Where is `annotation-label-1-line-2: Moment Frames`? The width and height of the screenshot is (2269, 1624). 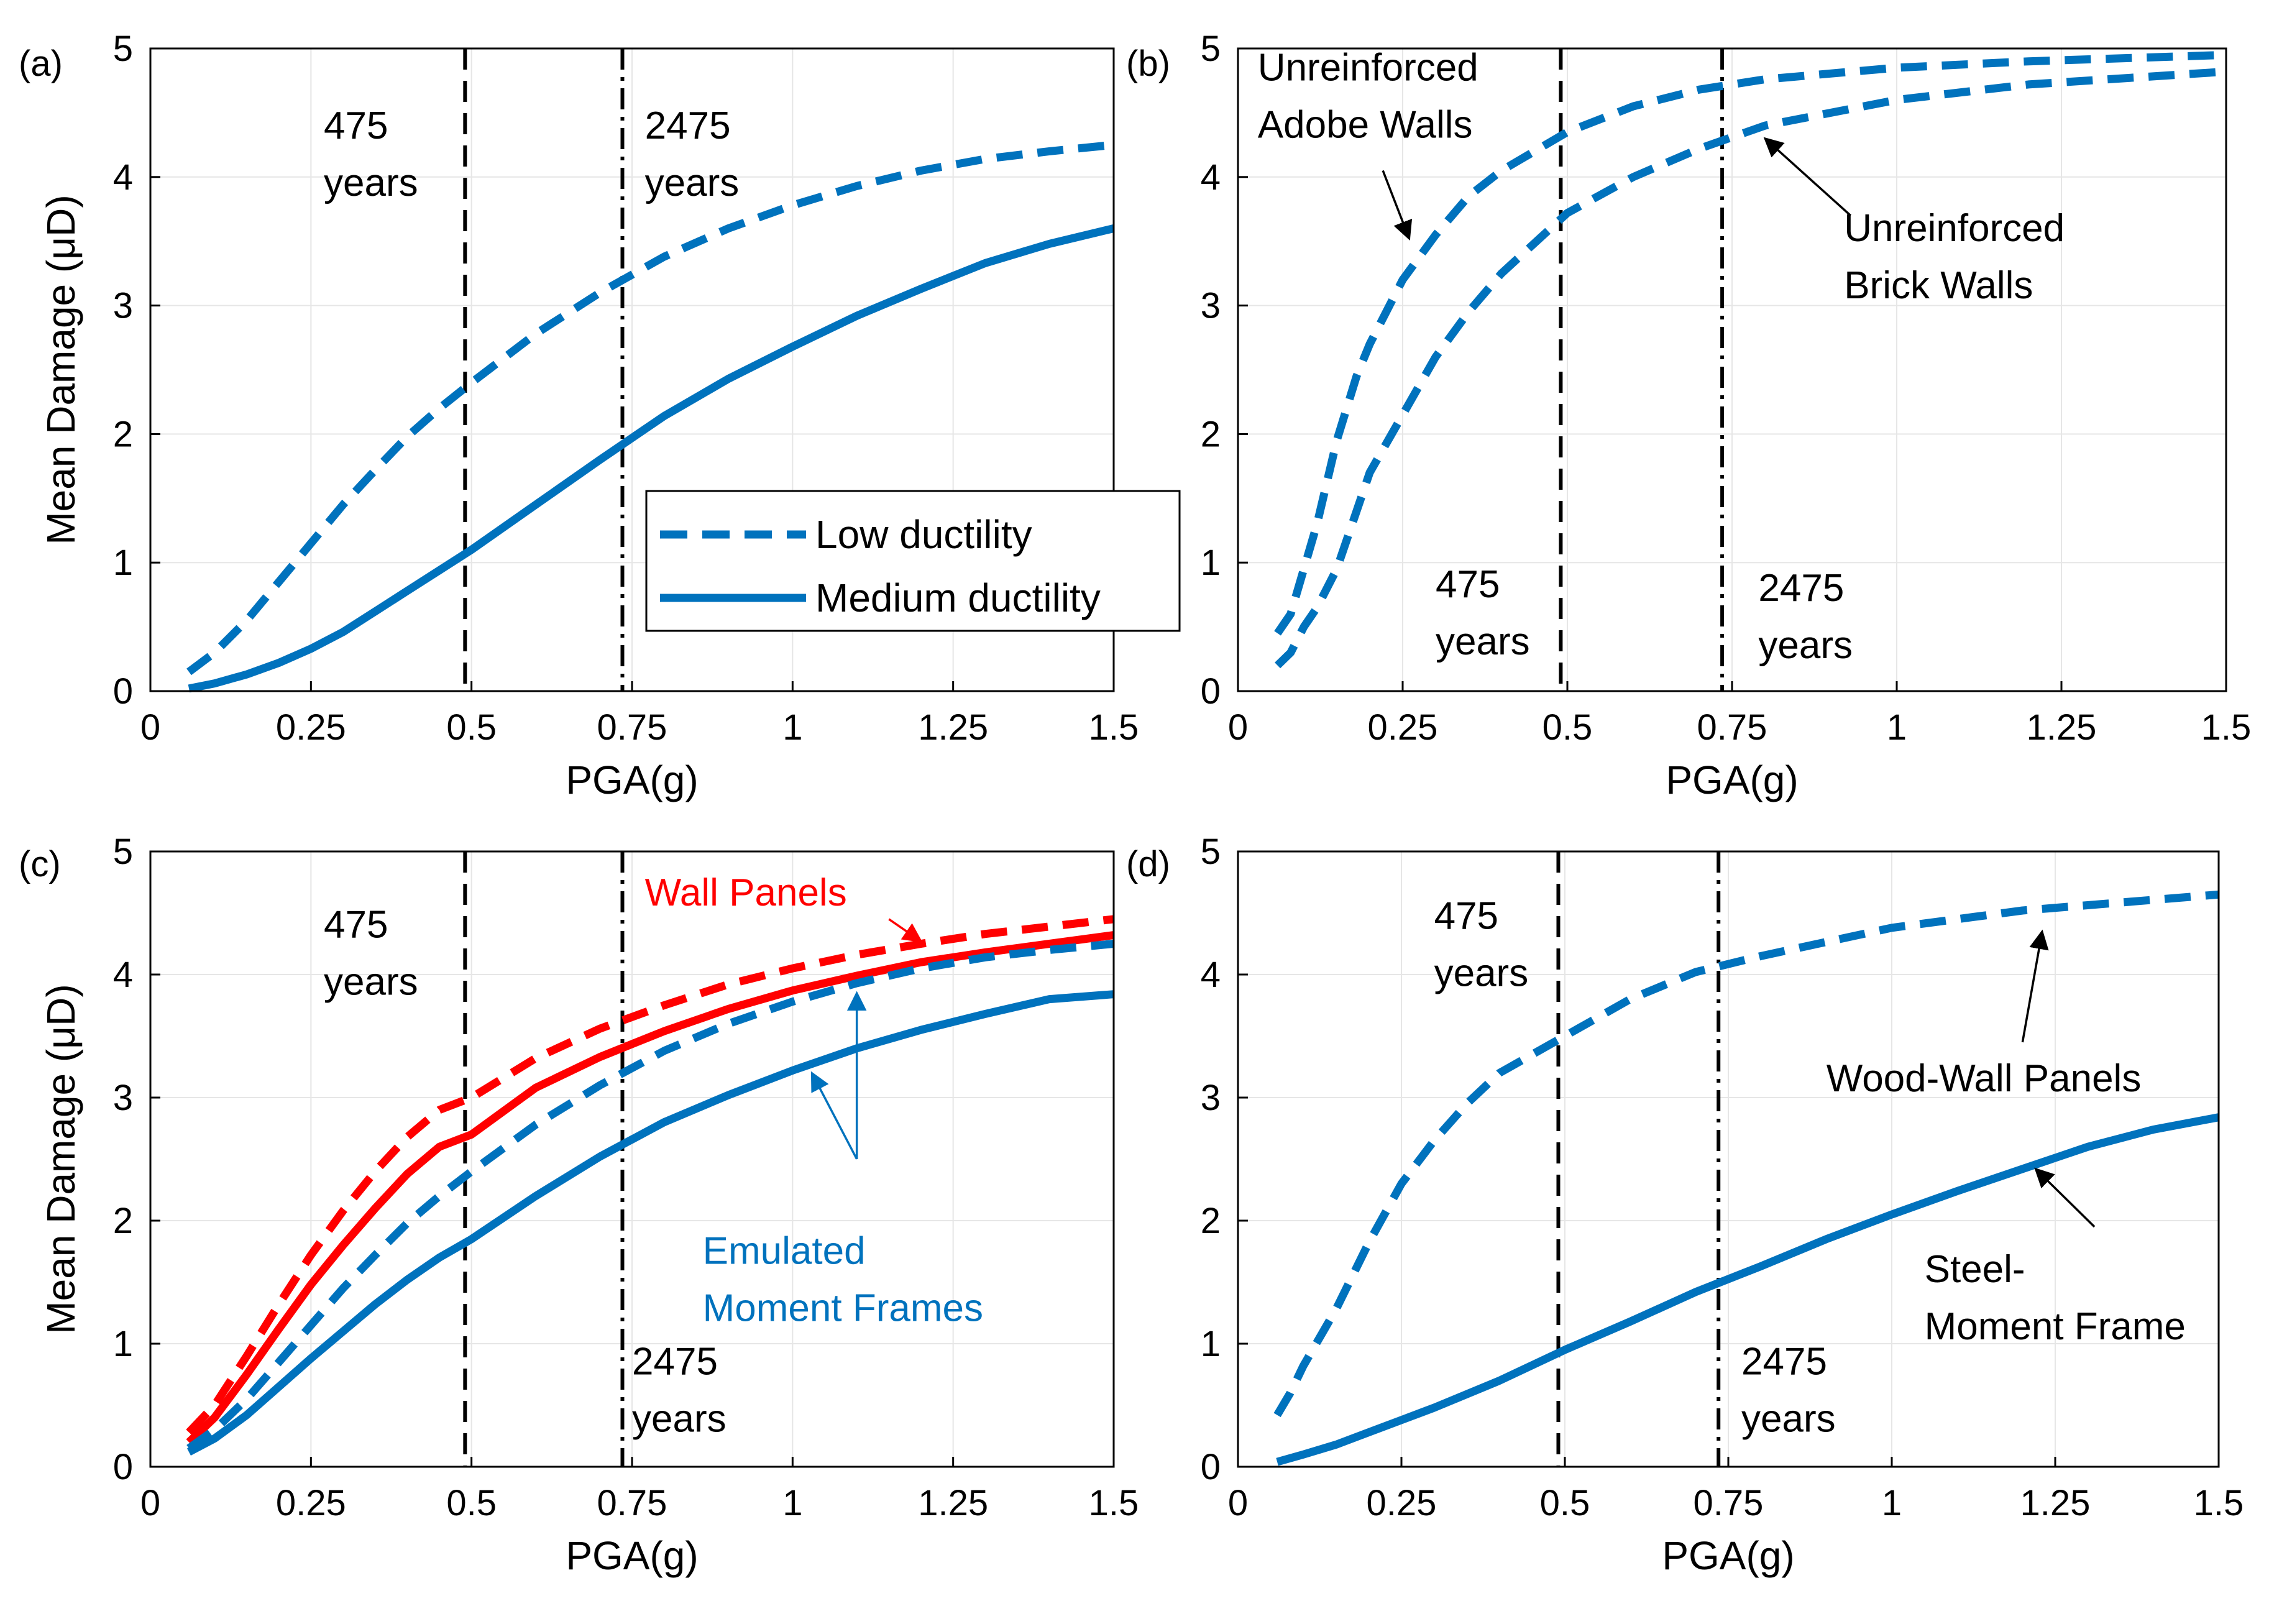
annotation-label-1-line-2: Moment Frames is located at coordinates (843, 1308).